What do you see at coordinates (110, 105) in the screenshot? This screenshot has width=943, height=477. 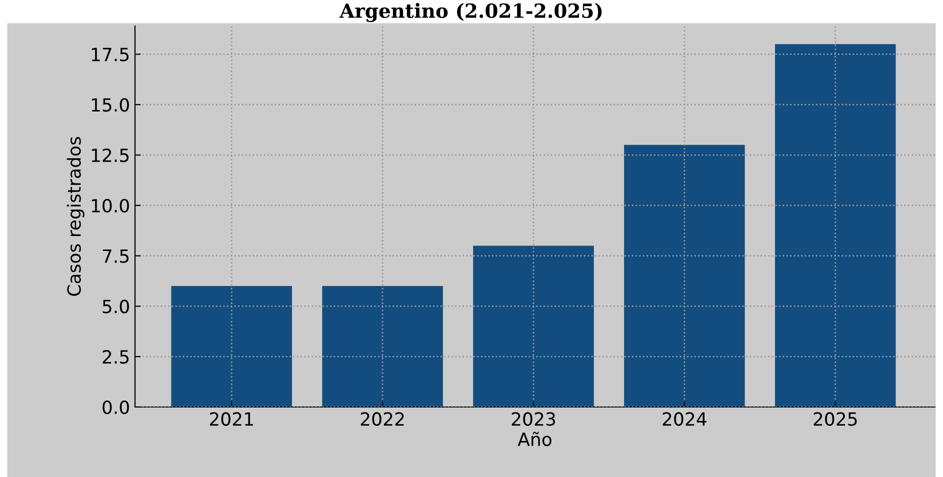 I see `y-tick-label: 15.0` at bounding box center [110, 105].